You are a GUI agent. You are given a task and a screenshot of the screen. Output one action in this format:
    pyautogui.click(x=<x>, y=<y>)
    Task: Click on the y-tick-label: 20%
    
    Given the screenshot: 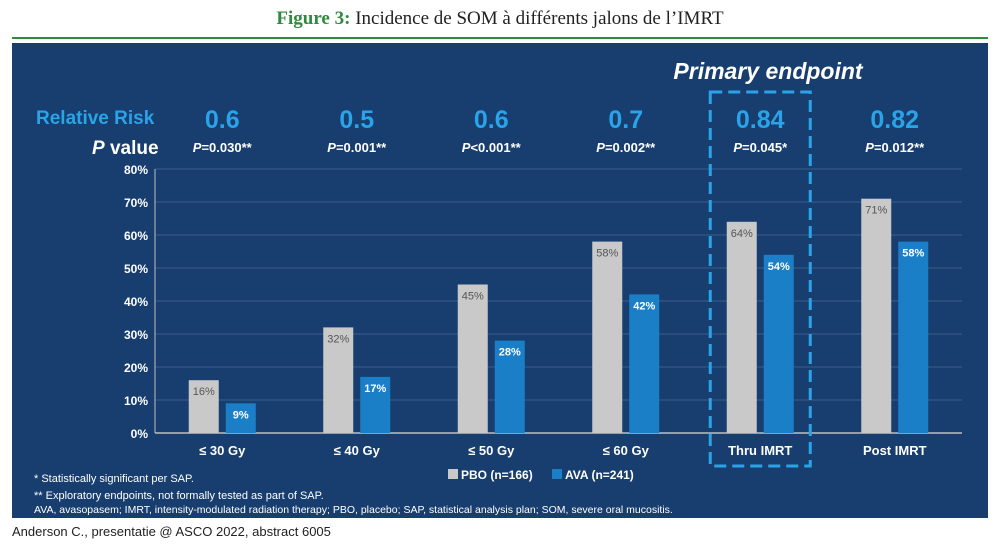 What is the action you would take?
    pyautogui.click(x=136, y=368)
    